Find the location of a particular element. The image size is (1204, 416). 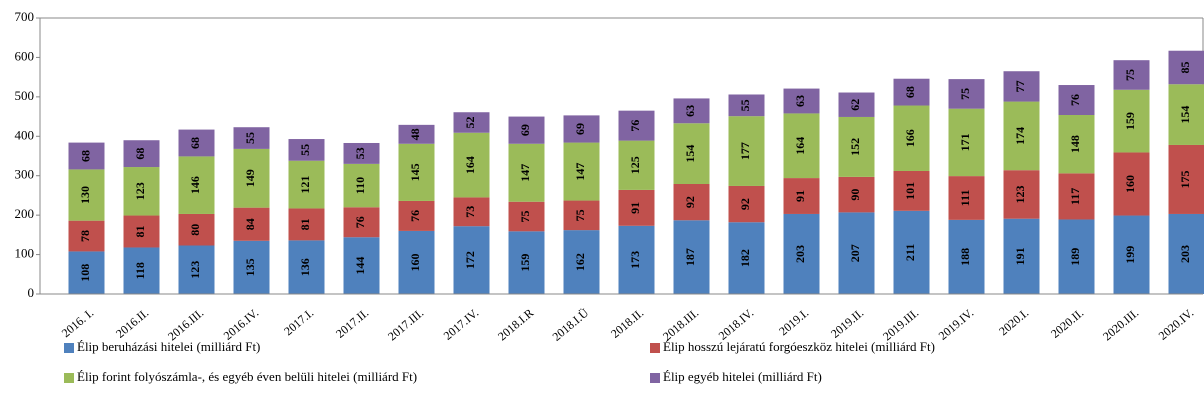

data-label: 110 is located at coordinates (360, 185).